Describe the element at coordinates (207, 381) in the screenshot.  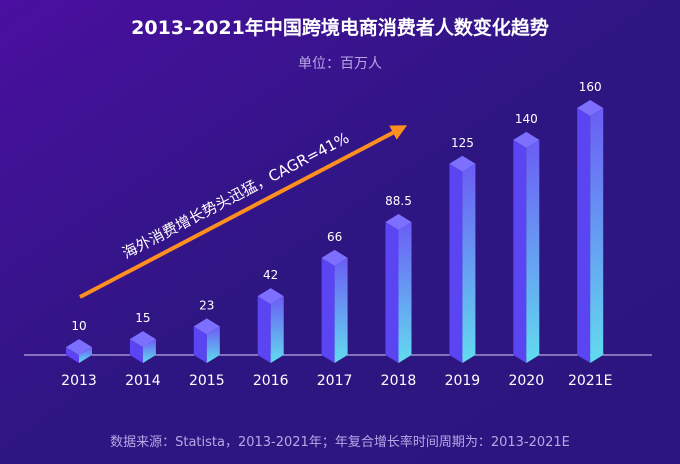
I see `x-tick-label: 2015` at that location.